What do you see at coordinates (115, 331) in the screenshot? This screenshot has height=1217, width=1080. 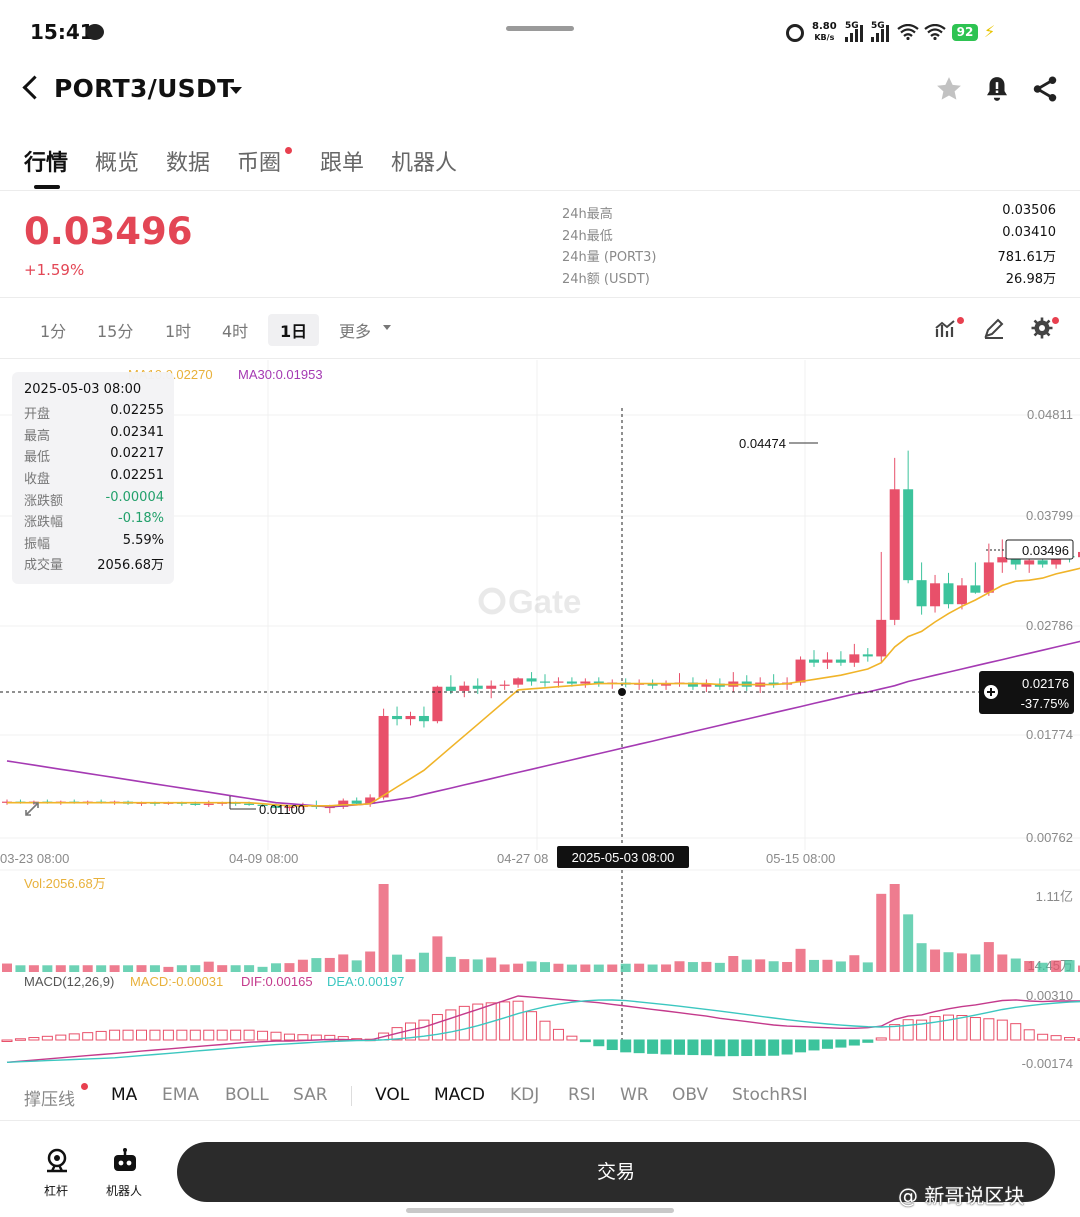 I see `interval-15m: 15分` at bounding box center [115, 331].